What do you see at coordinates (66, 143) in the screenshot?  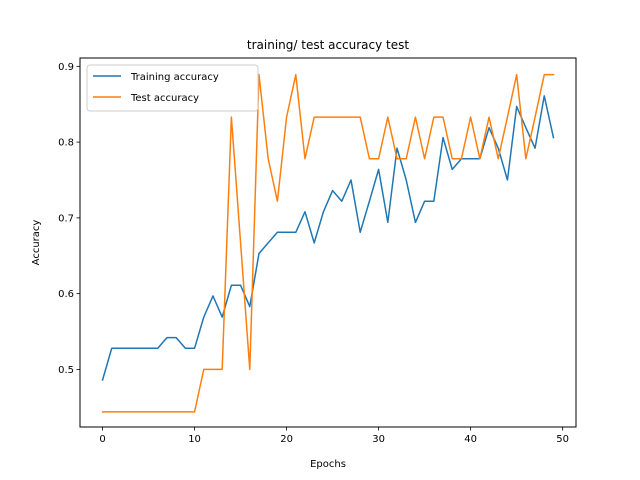 I see `y-tick-label: 0.8` at bounding box center [66, 143].